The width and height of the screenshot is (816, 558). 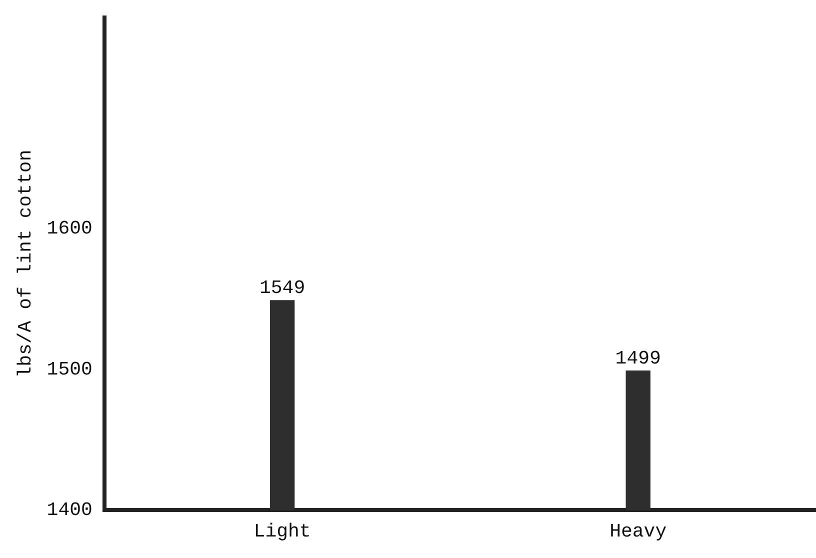 I want to click on y-tick-label: 1400, so click(x=69, y=510).